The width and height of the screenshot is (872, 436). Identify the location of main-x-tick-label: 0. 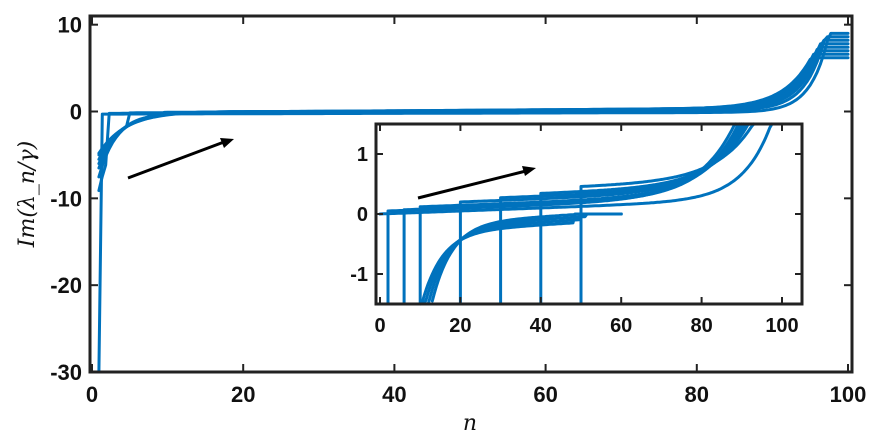
(92, 394).